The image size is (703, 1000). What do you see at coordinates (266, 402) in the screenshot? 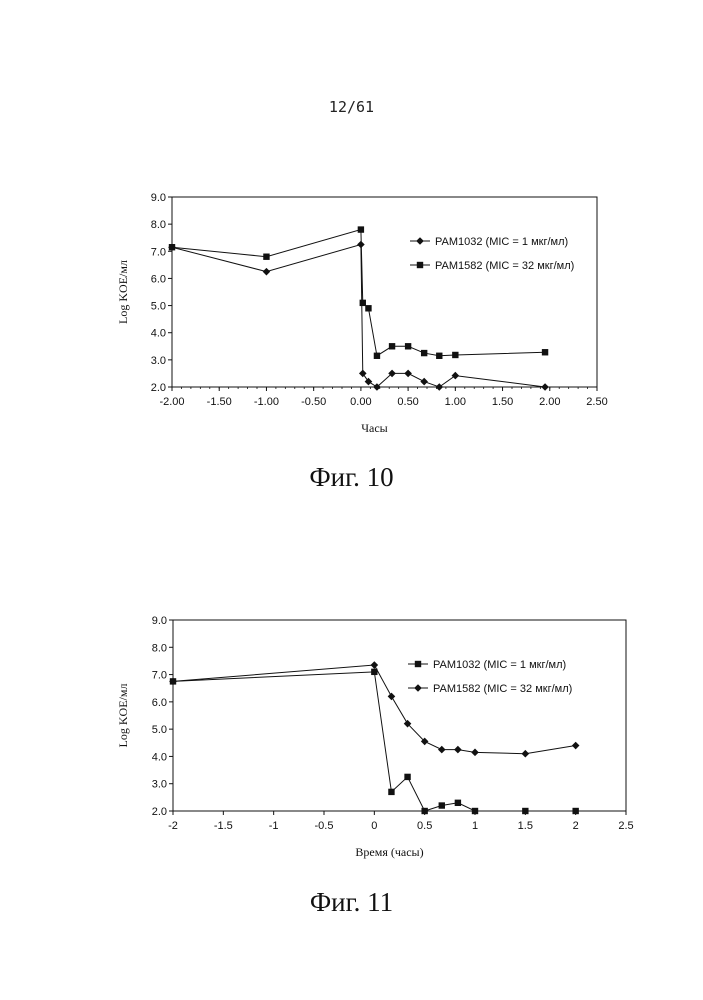
I see `x-tick-label: -1.00` at bounding box center [266, 402].